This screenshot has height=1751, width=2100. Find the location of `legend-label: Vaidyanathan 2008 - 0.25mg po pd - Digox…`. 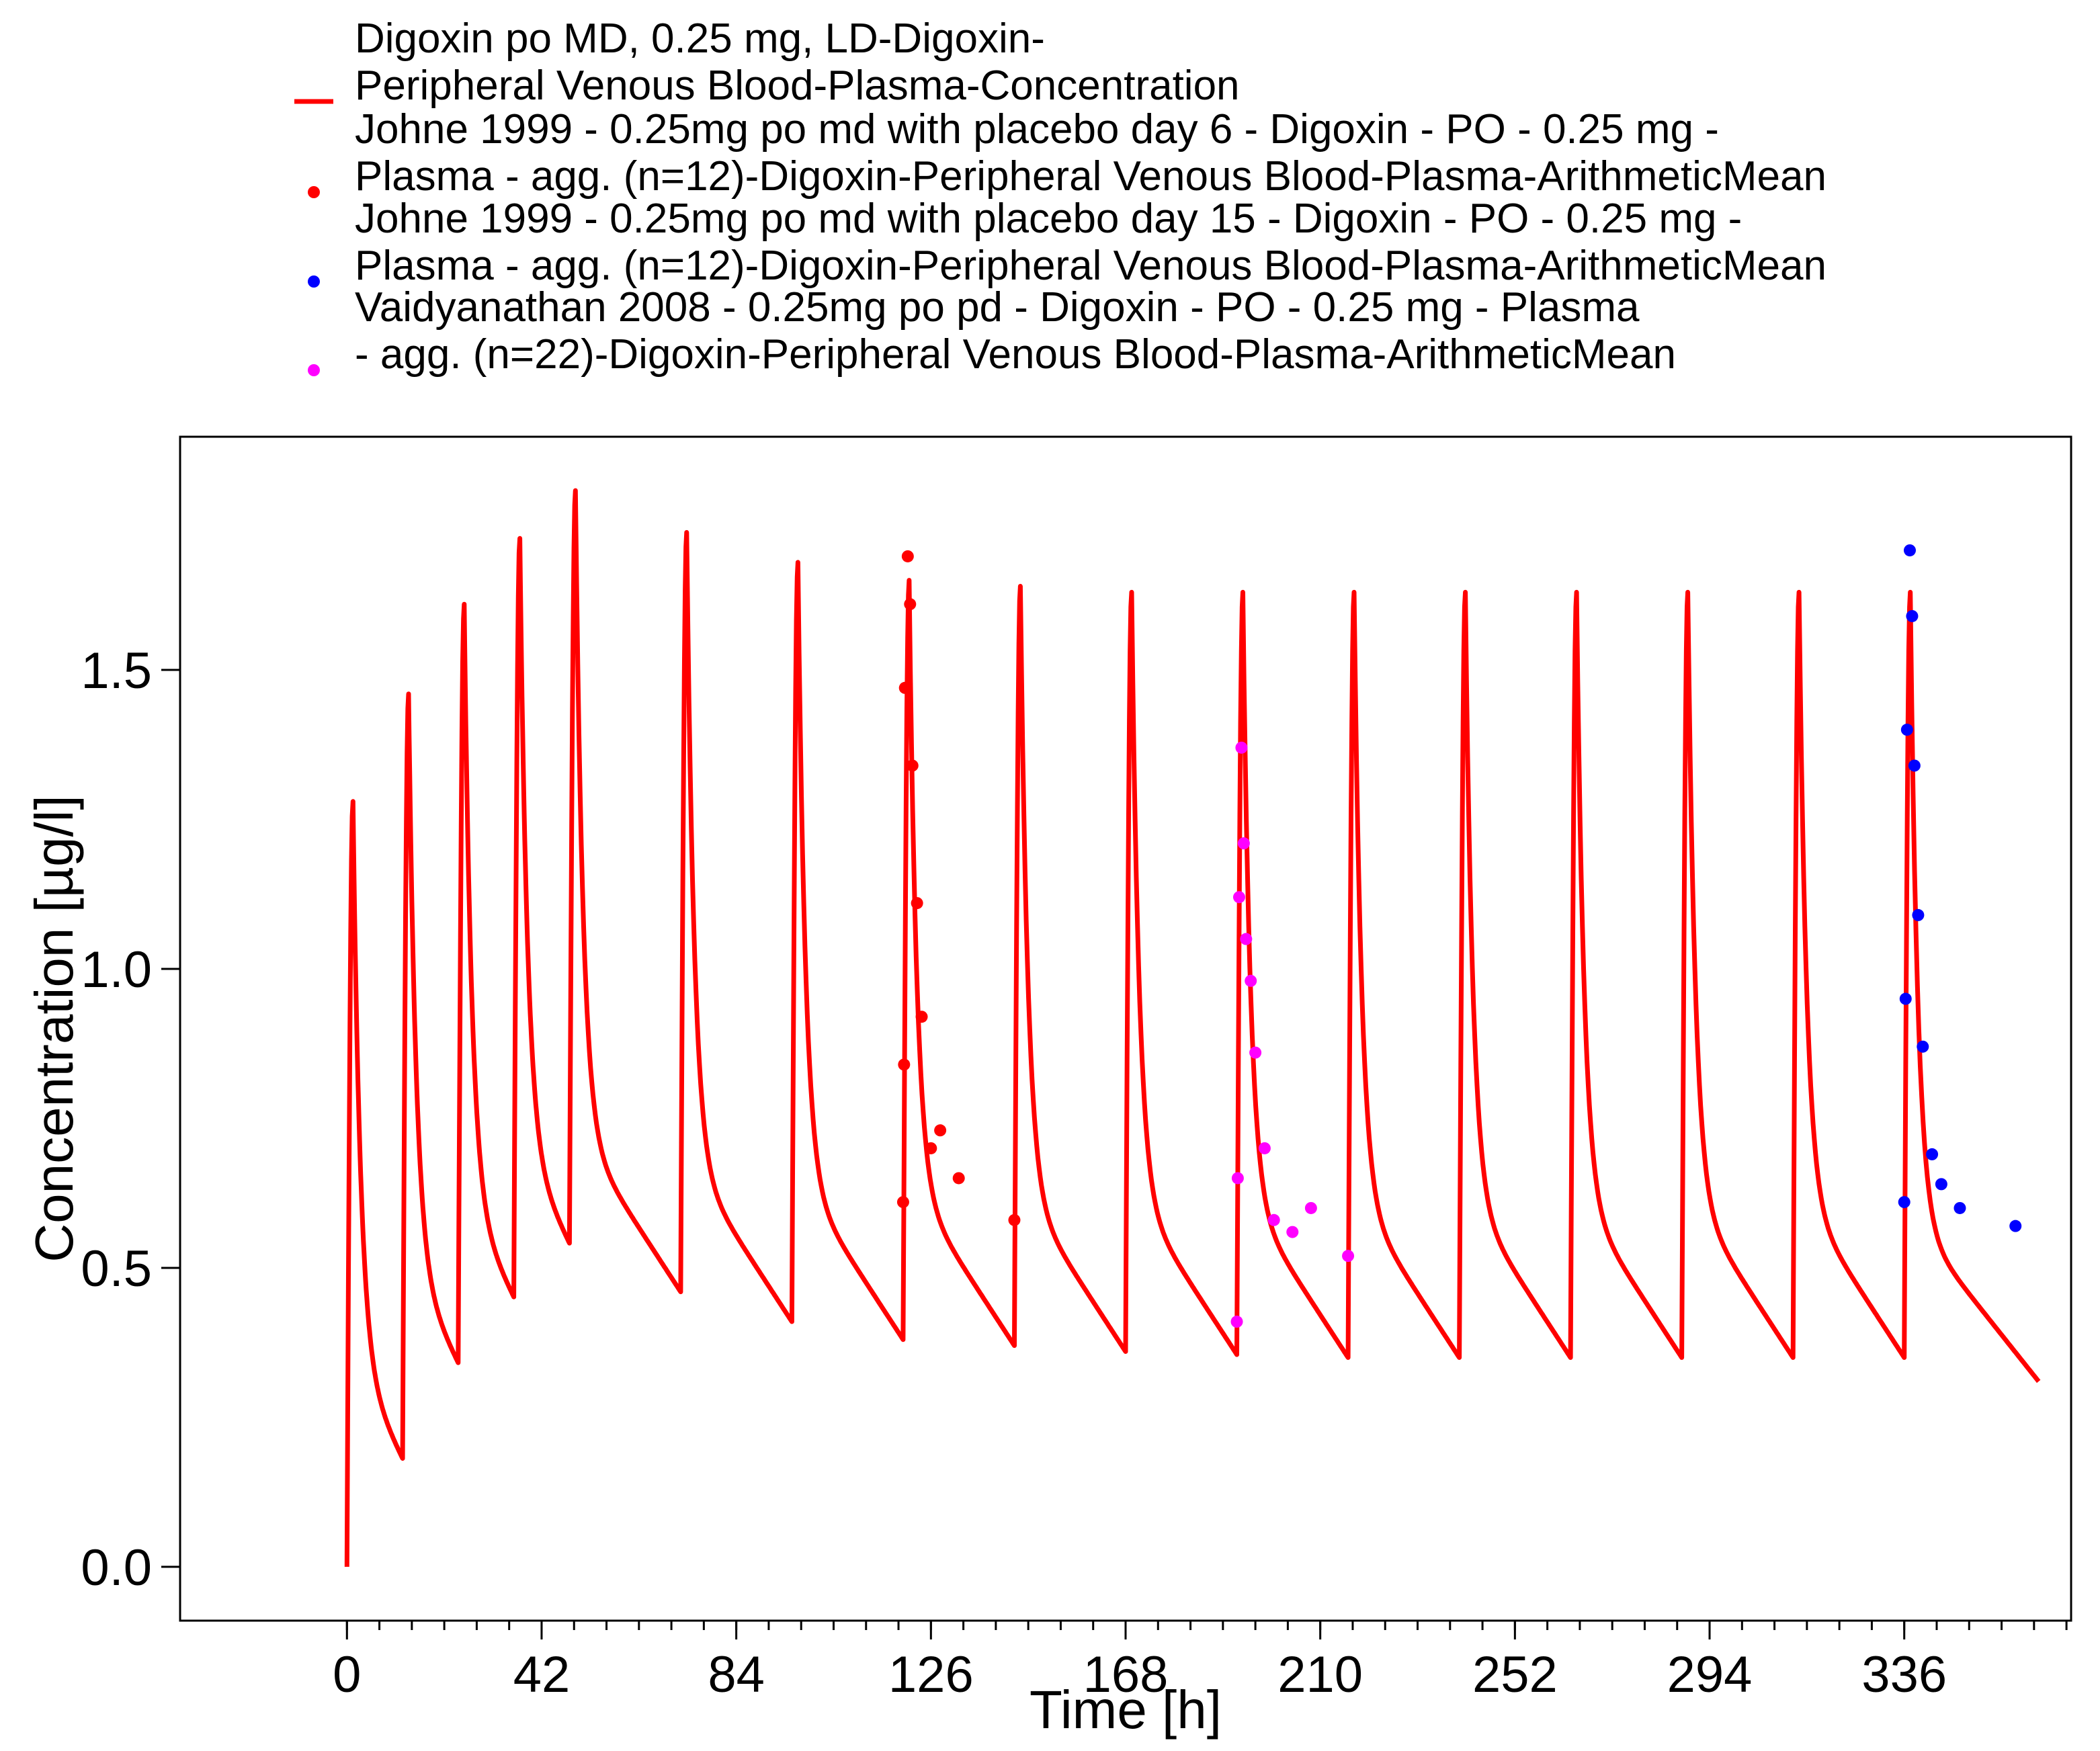

legend-label: Vaidyanathan 2008 - 0.25mg po pd - Digox… is located at coordinates (998, 307).